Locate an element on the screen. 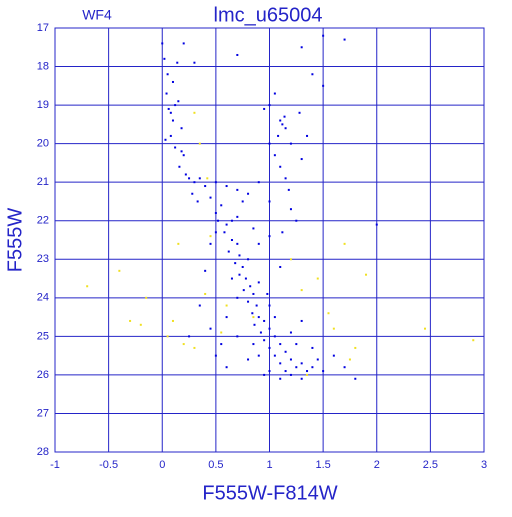  y-tick-label: 19 is located at coordinates (43, 105).